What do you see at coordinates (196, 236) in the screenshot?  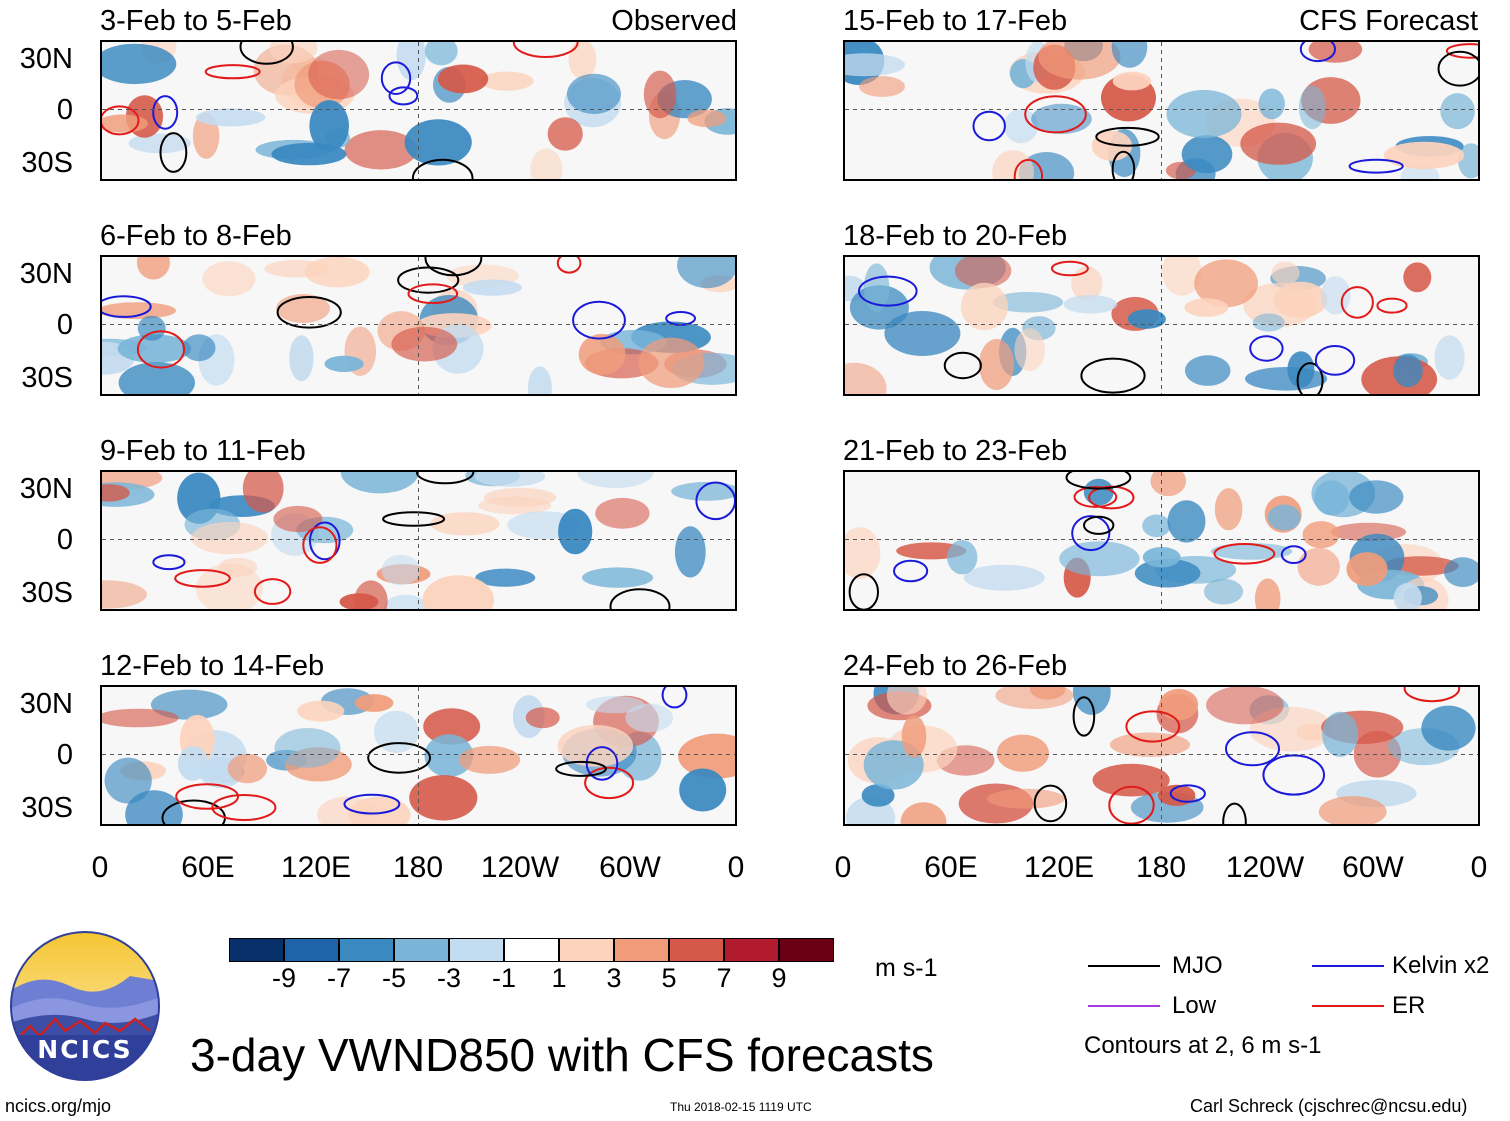 I see `panel-title: 6-Feb to 8-Feb` at bounding box center [196, 236].